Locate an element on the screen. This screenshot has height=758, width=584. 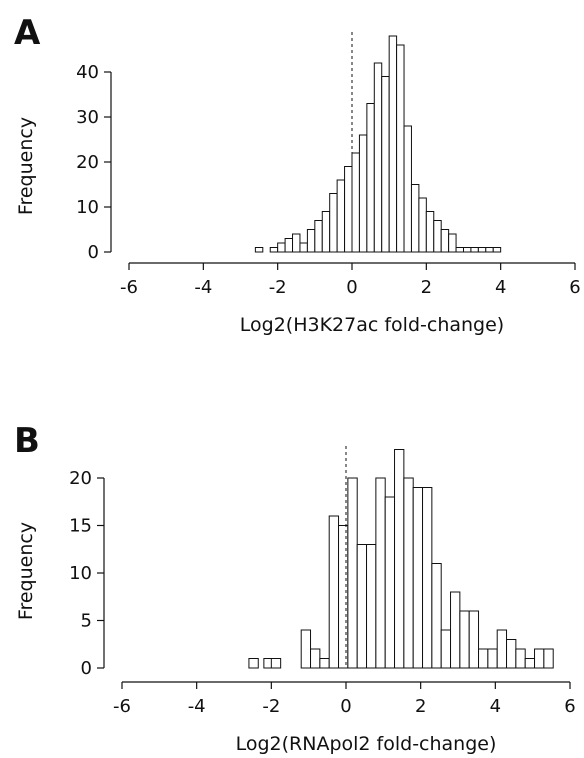
y-tick-label: 15 is located at coordinates (80, 526).